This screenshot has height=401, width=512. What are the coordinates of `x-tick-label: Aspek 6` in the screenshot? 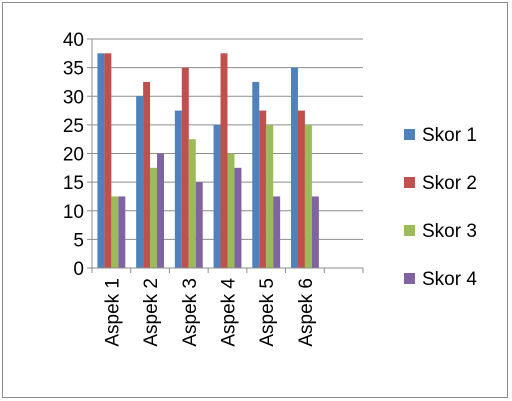 It's located at (306, 312).